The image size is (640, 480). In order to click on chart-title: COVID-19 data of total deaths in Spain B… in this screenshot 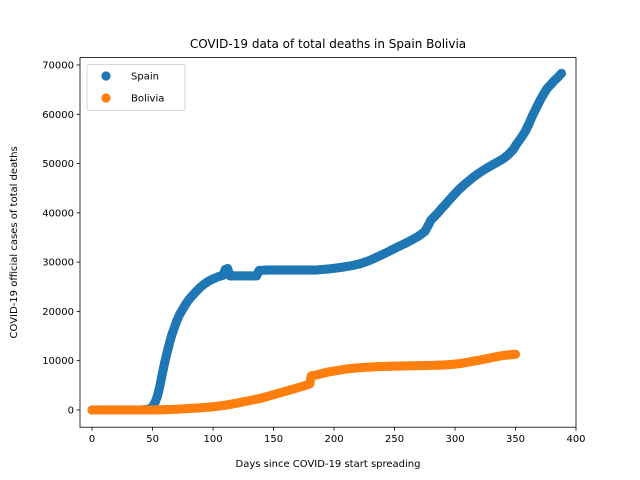, I will do `click(328, 44)`.